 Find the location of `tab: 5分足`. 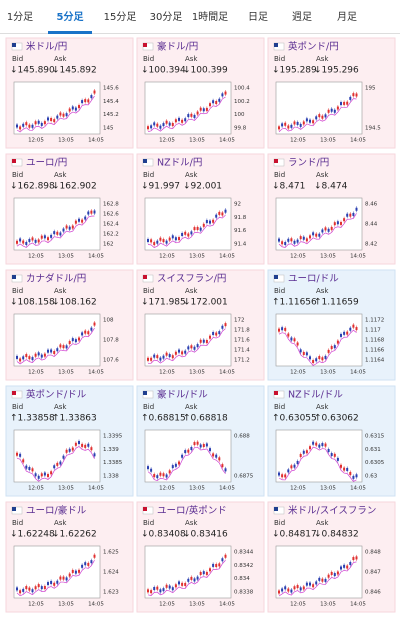

tab: 5分足 is located at coordinates (71, 16).